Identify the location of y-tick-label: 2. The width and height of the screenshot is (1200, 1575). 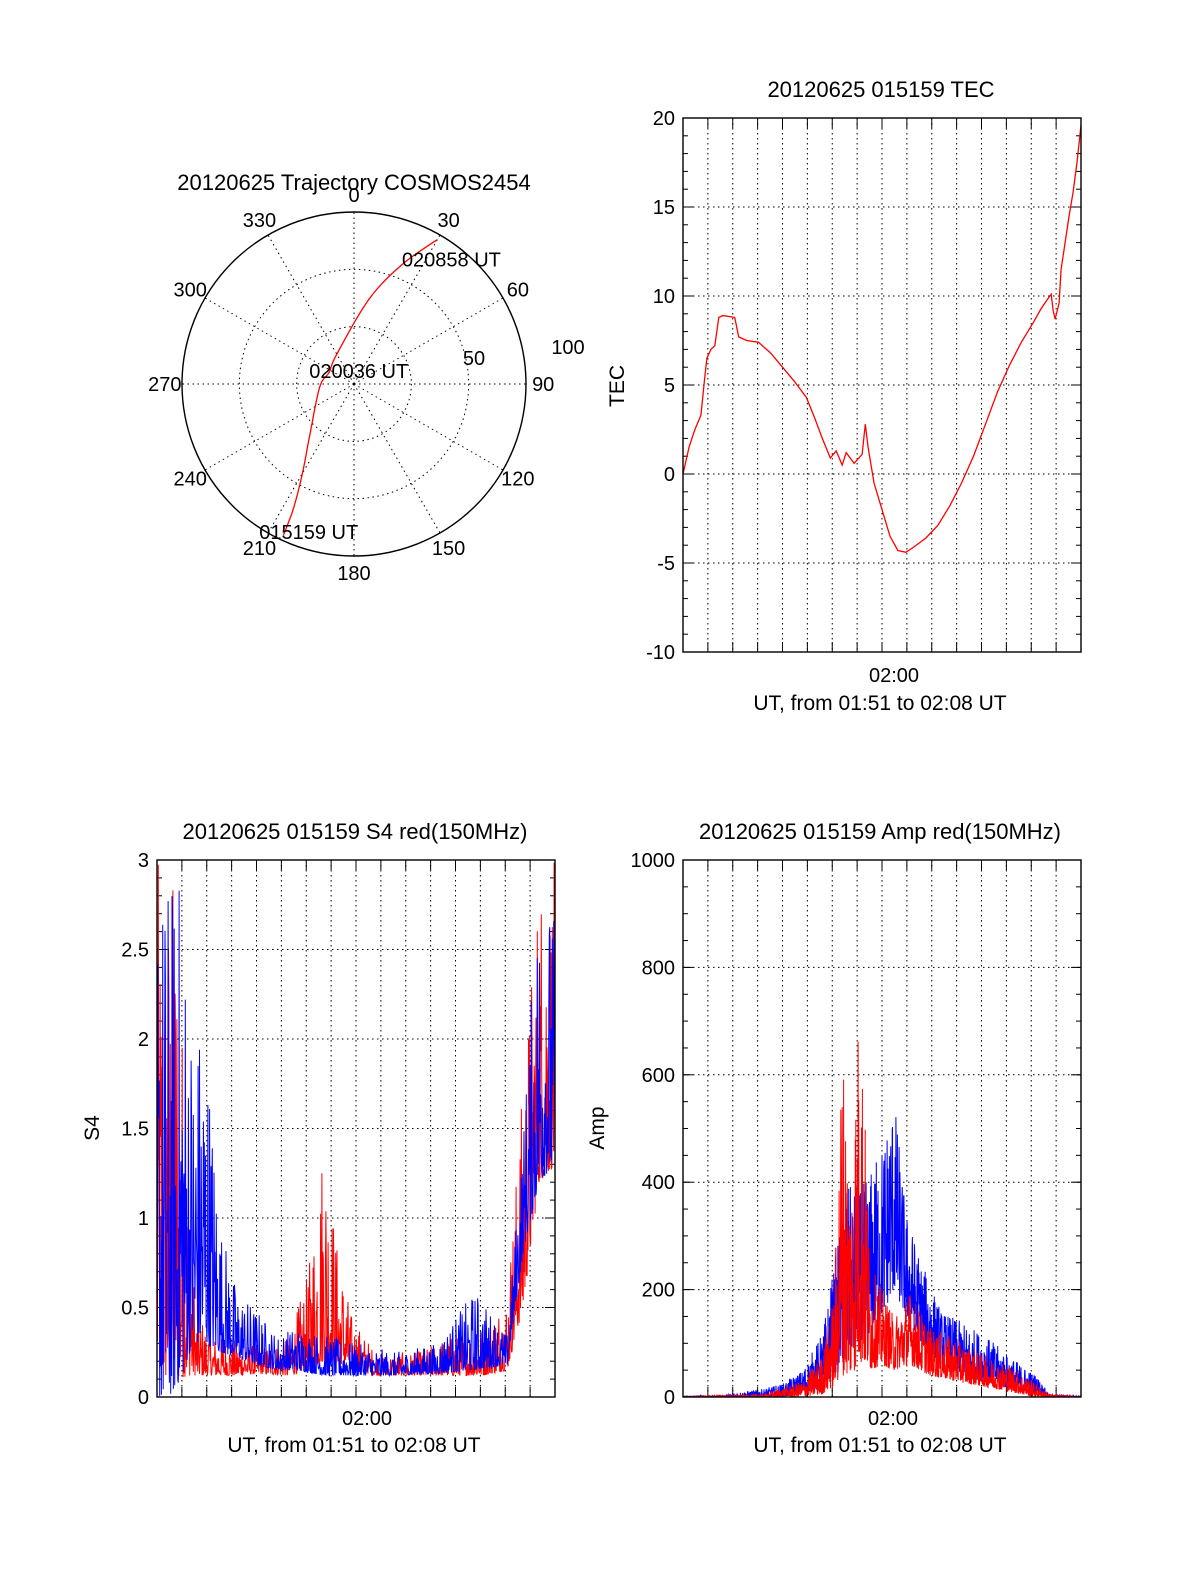
(143, 1040).